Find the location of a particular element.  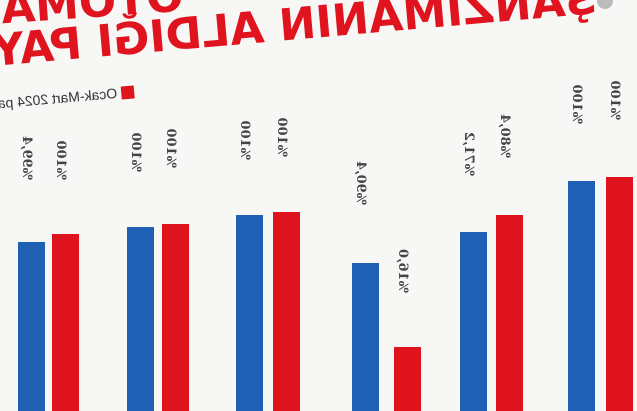

legend-label: Ocak-Mart 2024 pay is located at coordinates (59, 98).